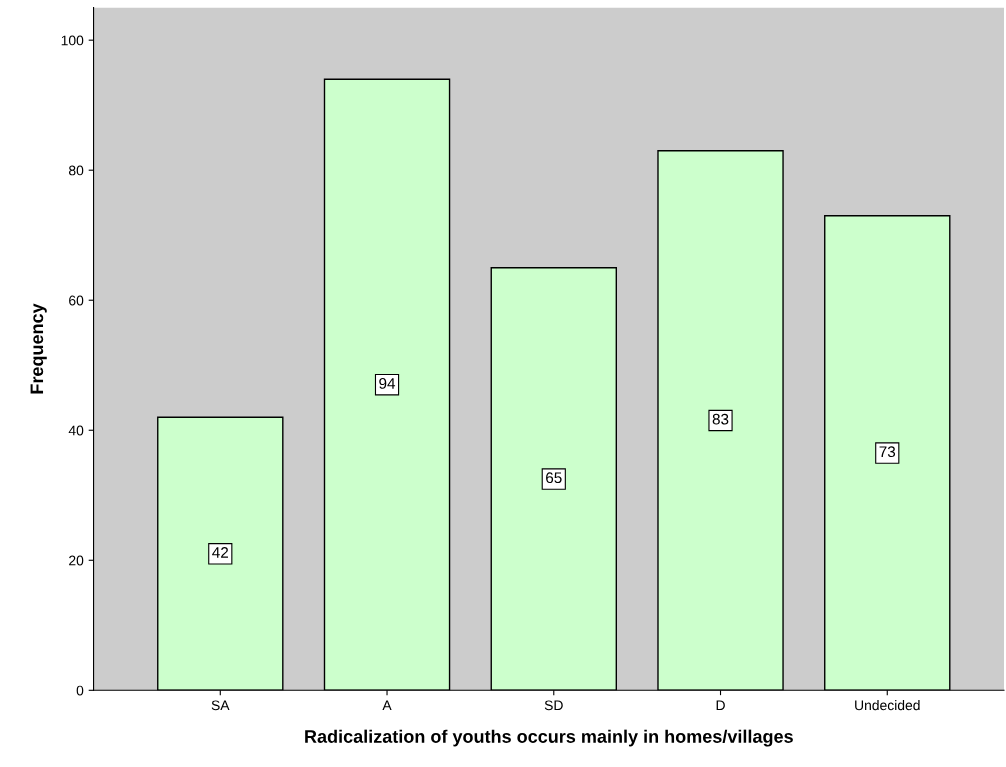  I want to click on y-tick-label: 0, so click(80, 690).